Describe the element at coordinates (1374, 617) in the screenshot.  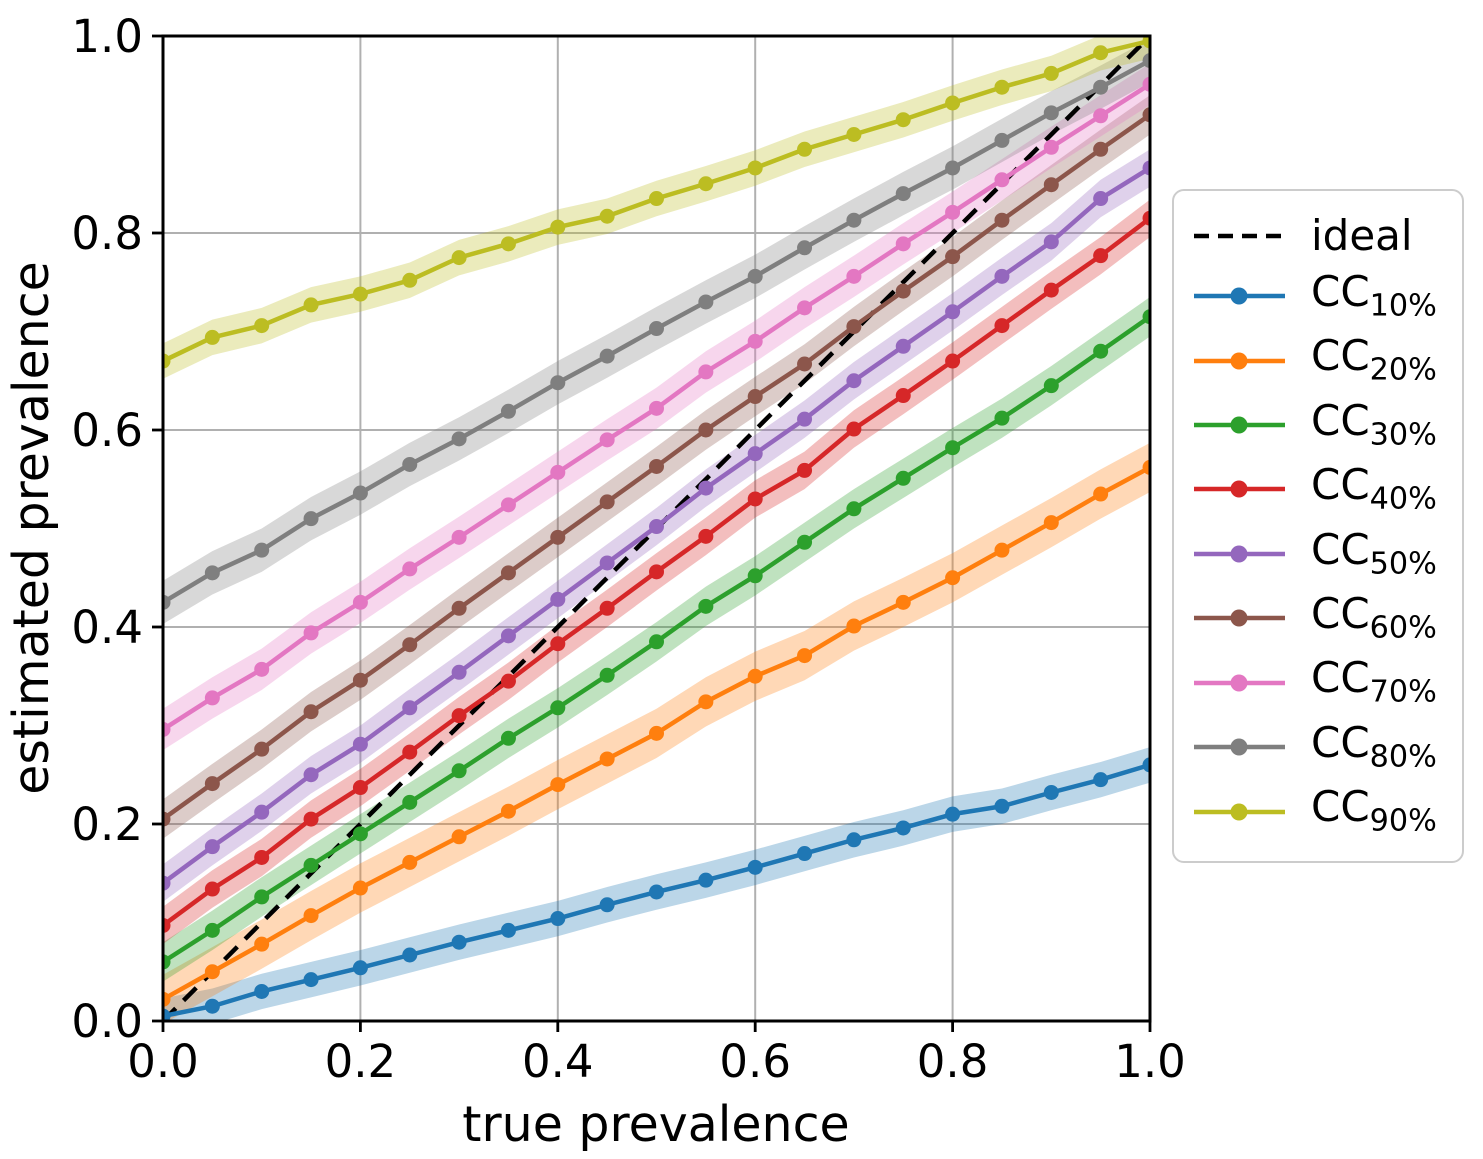
I see `legend-label-cc-60%: CC60%` at that location.